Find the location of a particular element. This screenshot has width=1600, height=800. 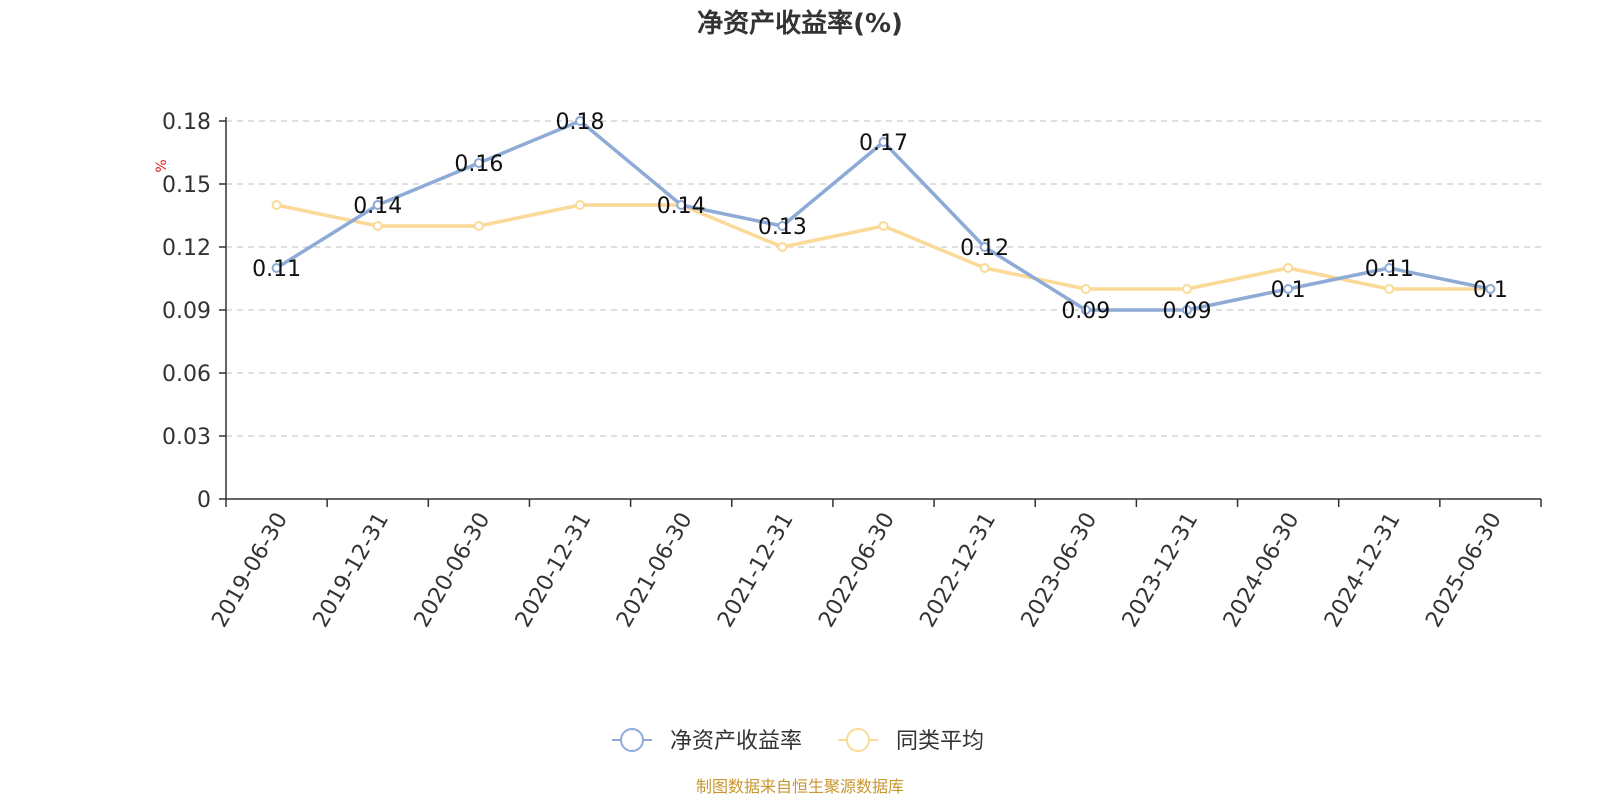

x-tick-label: 2025-06-30 is located at coordinates (1464, 570).